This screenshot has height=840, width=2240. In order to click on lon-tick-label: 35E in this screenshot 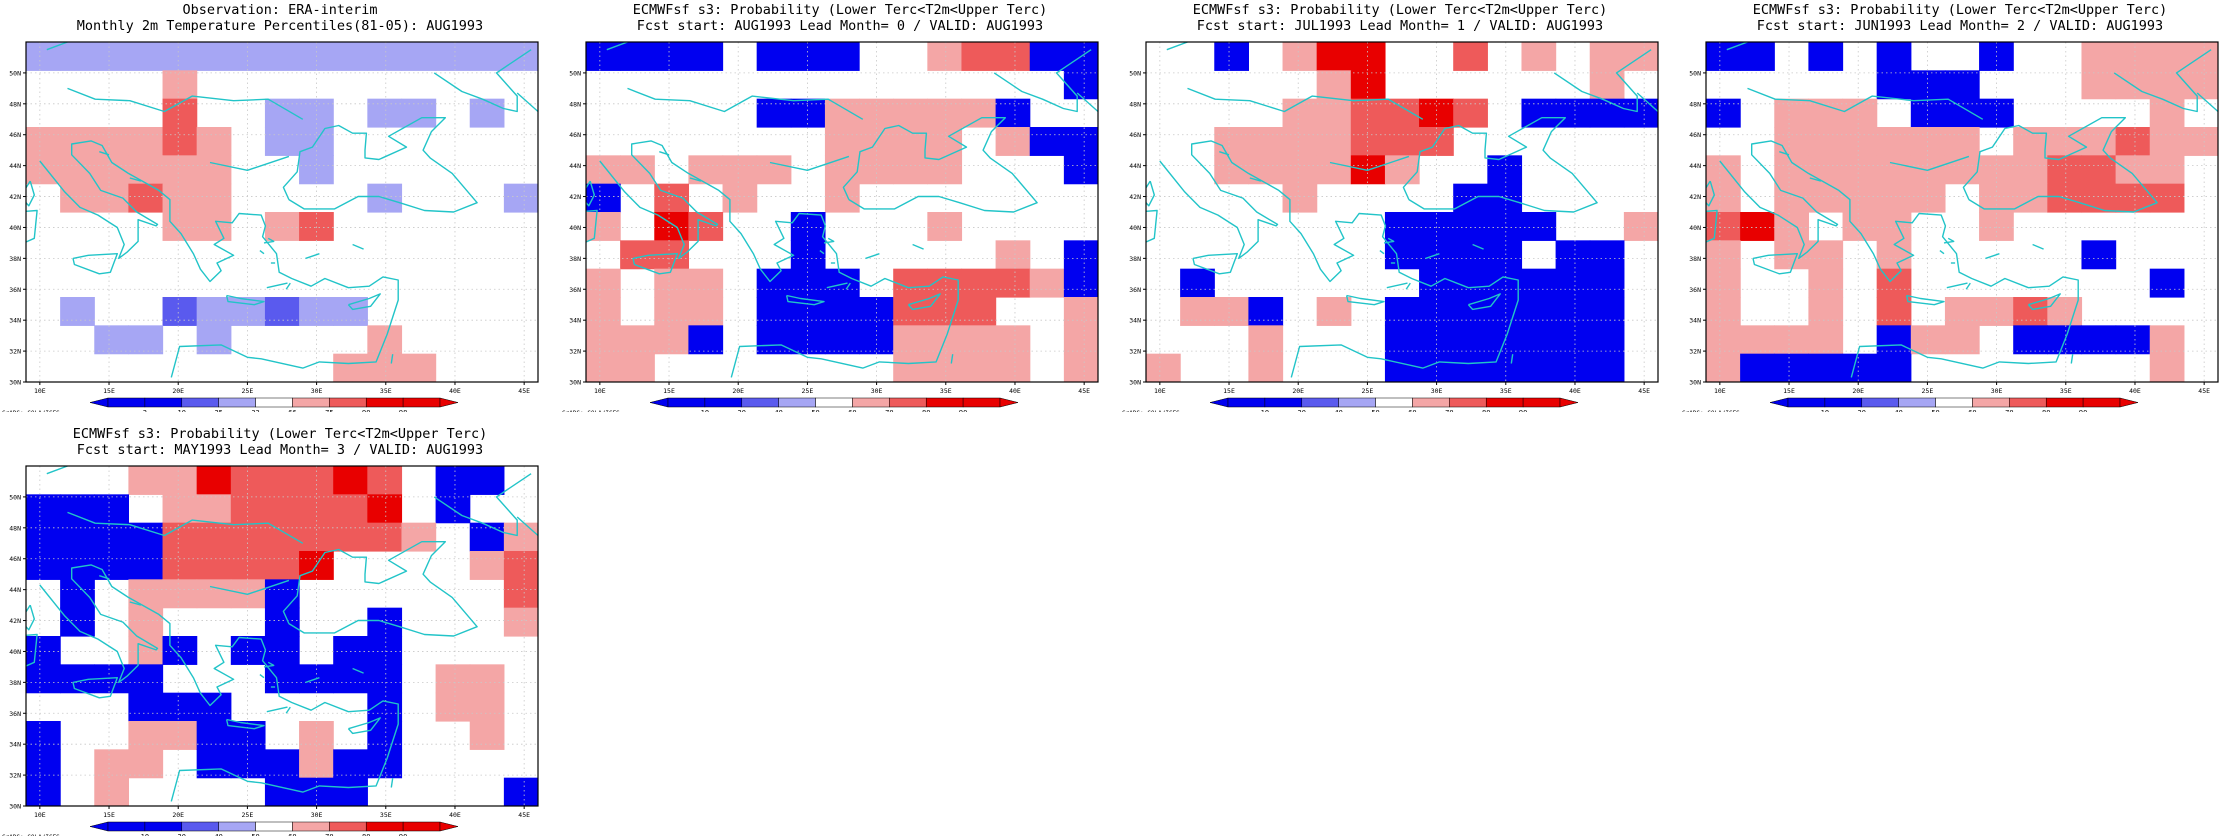, I will do `click(2066, 391)`.